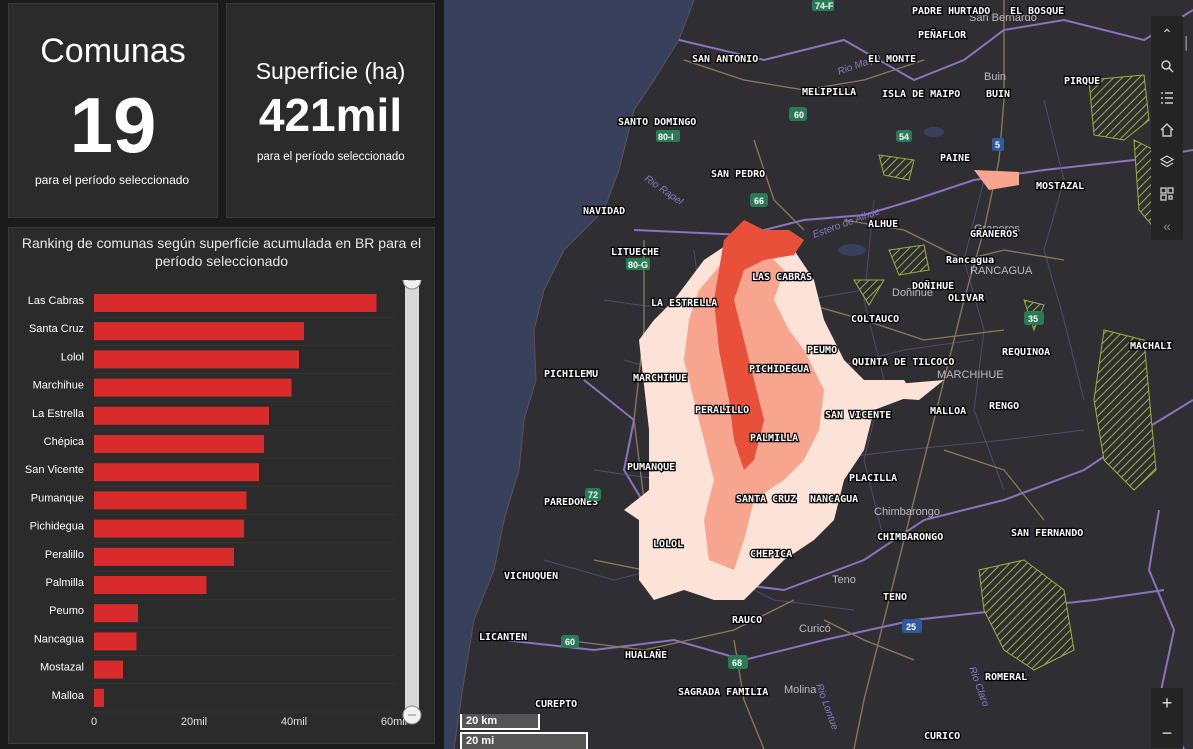 The image size is (1193, 749). Describe the element at coordinates (524, 740) in the screenshot. I see `scale-mi: 20 mi` at that location.